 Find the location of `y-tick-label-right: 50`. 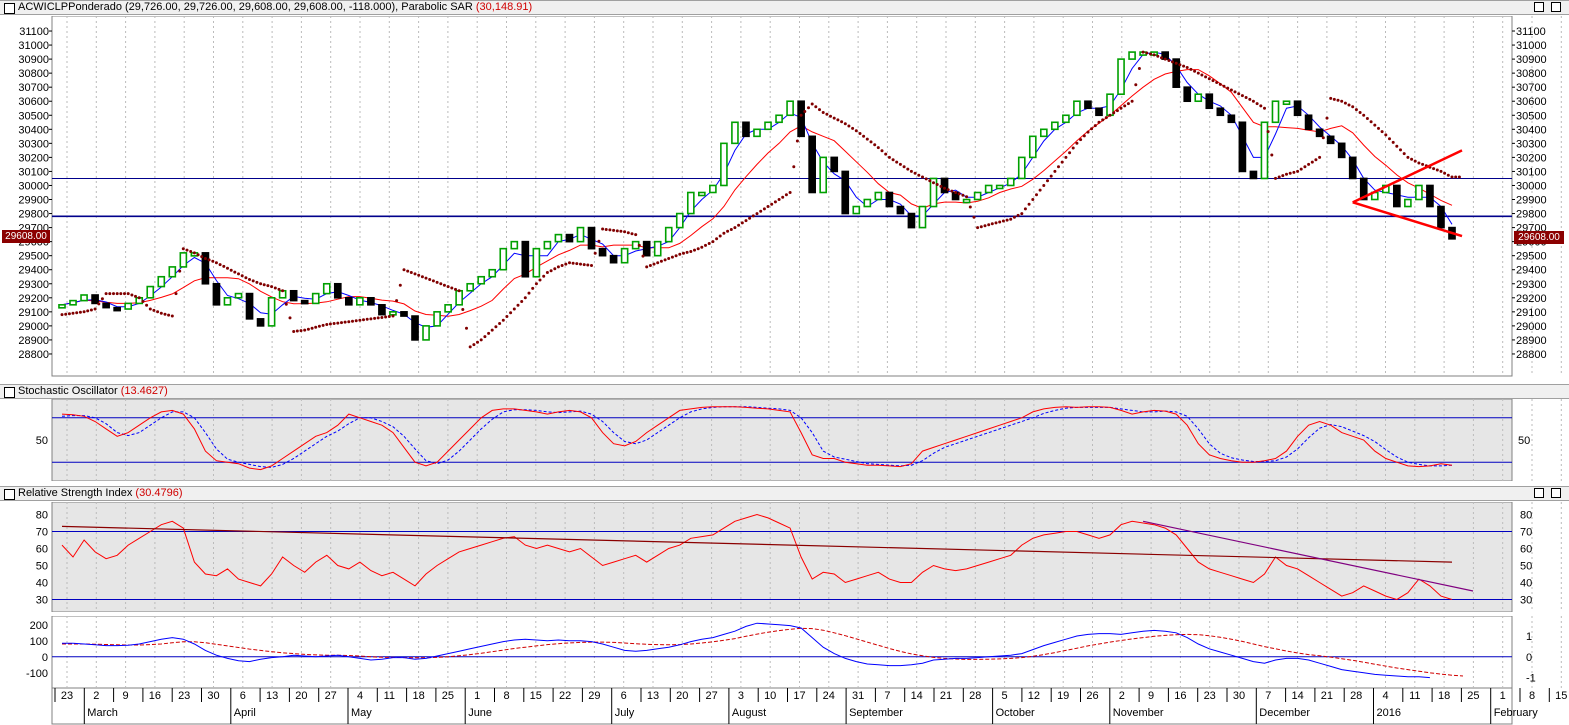

y-tick-label-right: 50 is located at coordinates (1526, 567).